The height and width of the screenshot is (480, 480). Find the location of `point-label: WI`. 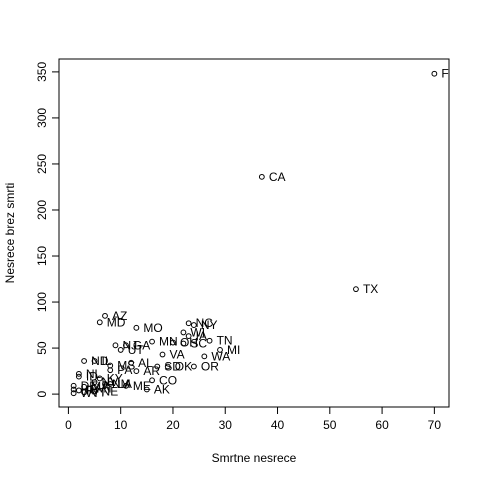

point-label: WI is located at coordinates (197, 332).